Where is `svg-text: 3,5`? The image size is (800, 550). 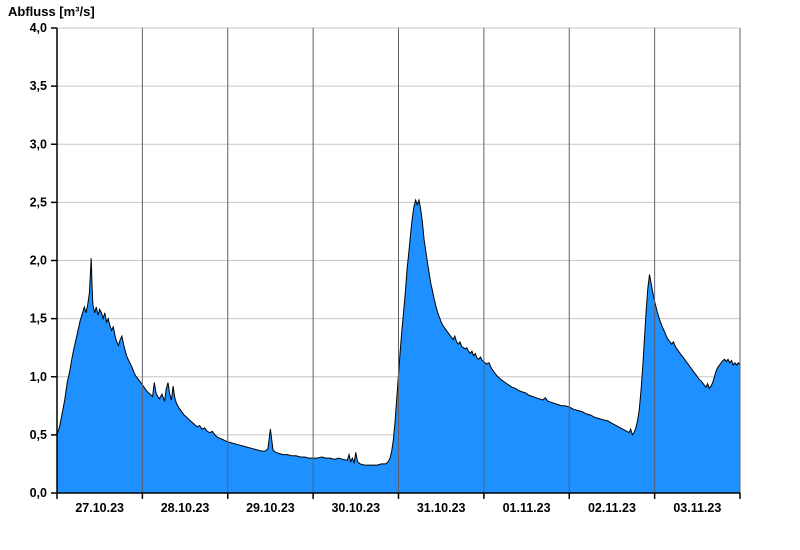
svg-text: 3,5 is located at coordinates (38, 86).